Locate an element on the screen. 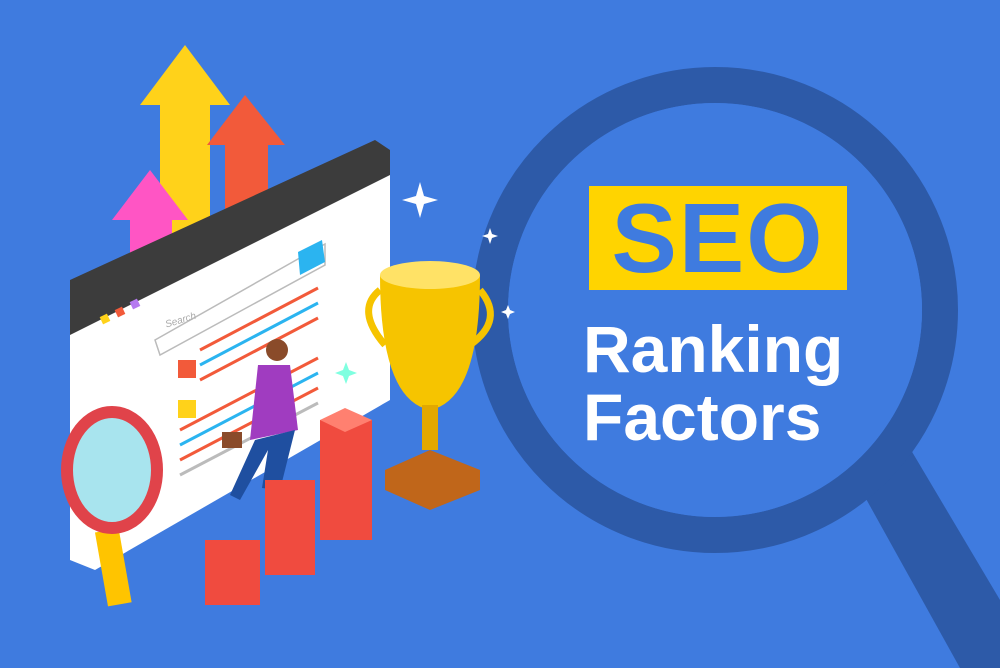 The height and width of the screenshot is (668, 1000). headline-line-2: Factors is located at coordinates (702, 417).